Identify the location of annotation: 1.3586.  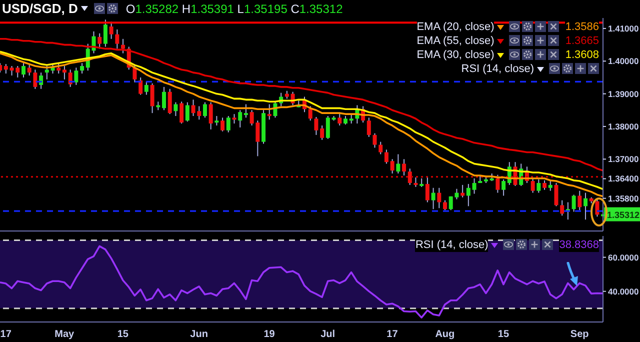
(582, 27).